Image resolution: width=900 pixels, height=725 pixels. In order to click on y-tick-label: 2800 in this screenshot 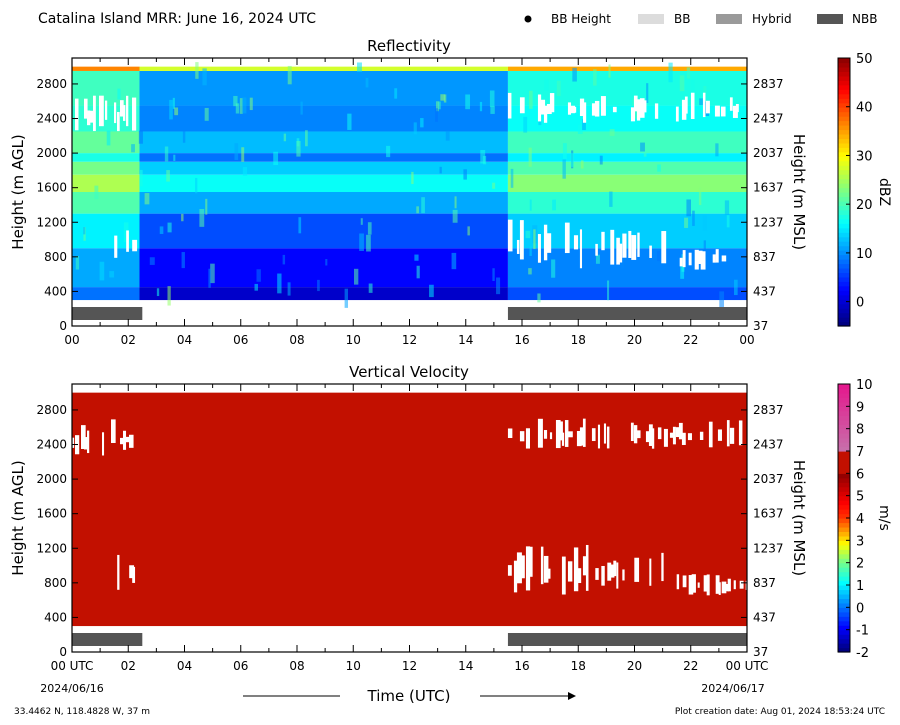, I will do `click(51, 410)`.